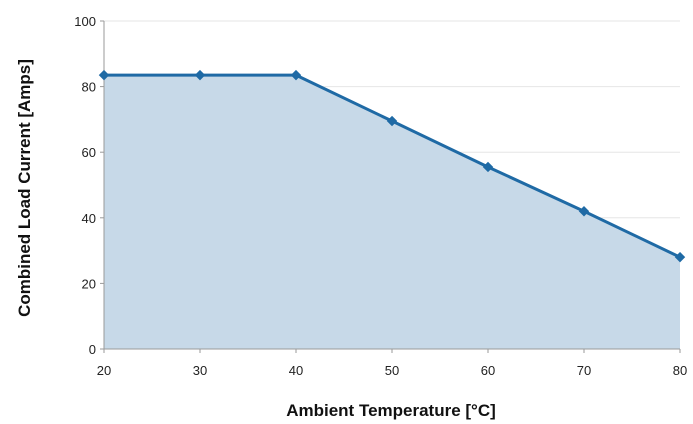 This screenshot has width=693, height=424. Describe the element at coordinates (200, 370) in the screenshot. I see `x-tick-label-30: 30` at that location.